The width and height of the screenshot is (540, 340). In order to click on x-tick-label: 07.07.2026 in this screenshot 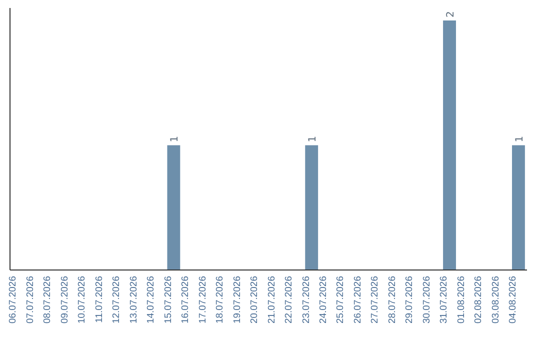, I will do `click(30, 300)`.